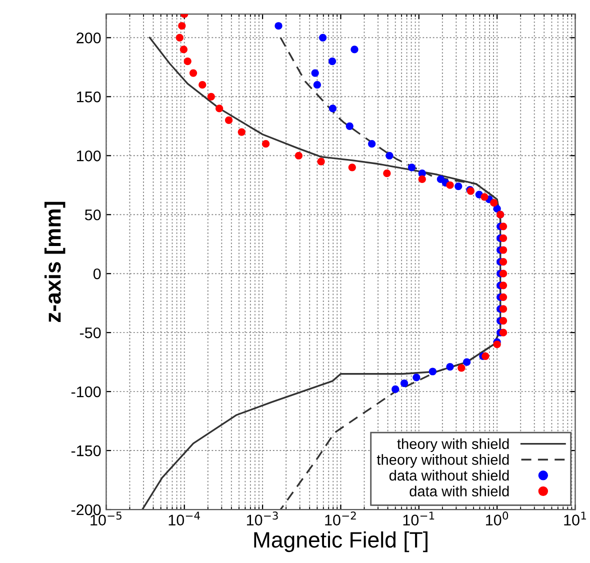 Image resolution: width=590 pixels, height=563 pixels. What do you see at coordinates (453, 445) in the screenshot?
I see `legend-label: theory with shield` at bounding box center [453, 445].